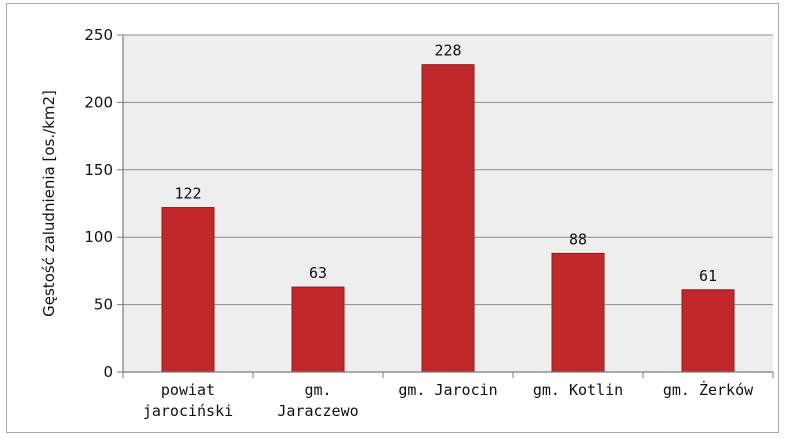  Describe the element at coordinates (98, 170) in the screenshot. I see `y-tick-label: 150` at that location.